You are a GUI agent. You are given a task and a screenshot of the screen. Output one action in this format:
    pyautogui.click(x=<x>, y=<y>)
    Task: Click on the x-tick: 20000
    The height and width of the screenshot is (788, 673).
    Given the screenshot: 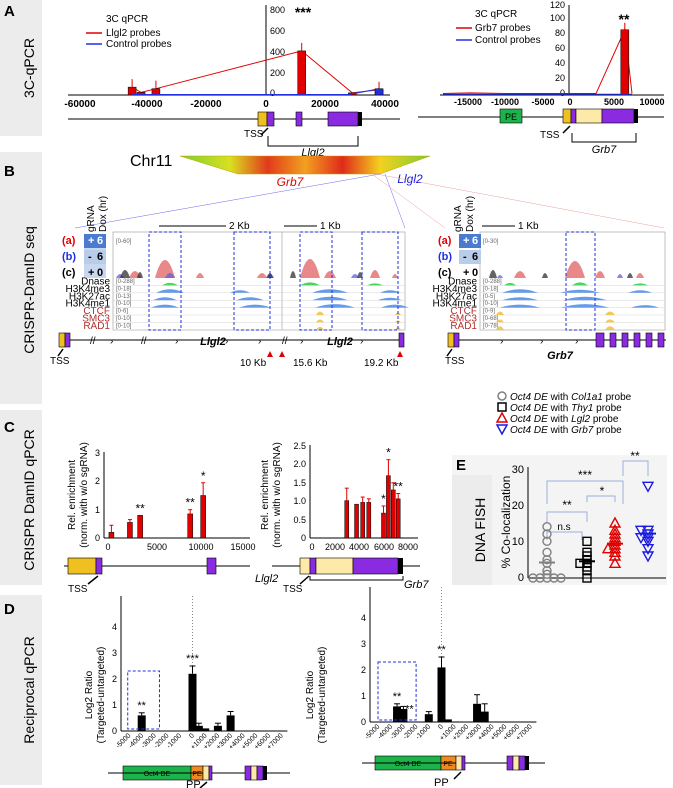 What is the action you would take?
    pyautogui.click(x=325, y=104)
    